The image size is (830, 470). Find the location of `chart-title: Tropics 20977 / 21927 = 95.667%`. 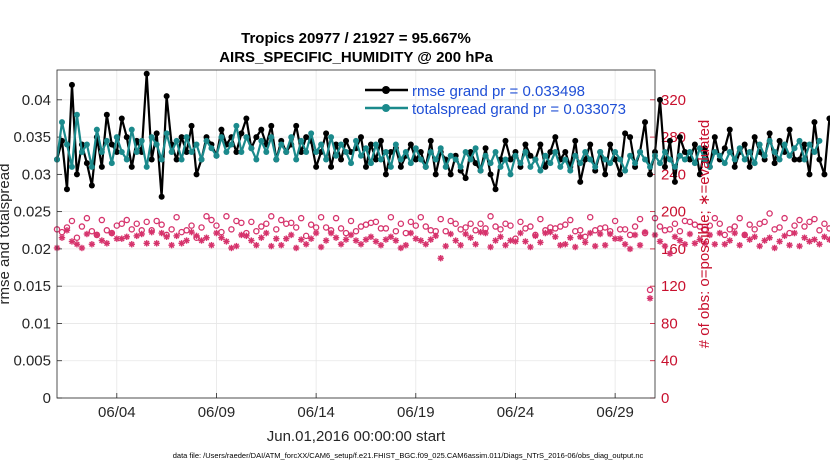

chart-title: Tropics 20977 / 21927 = 95.667% is located at coordinates (356, 38).